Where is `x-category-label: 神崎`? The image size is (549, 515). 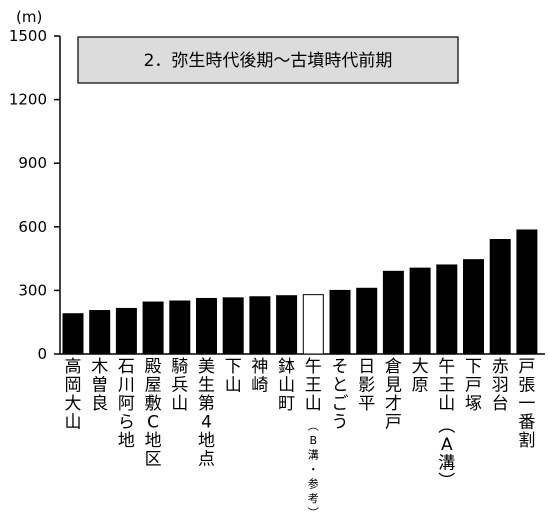 x-category-label: 神崎 is located at coordinates (259, 376).